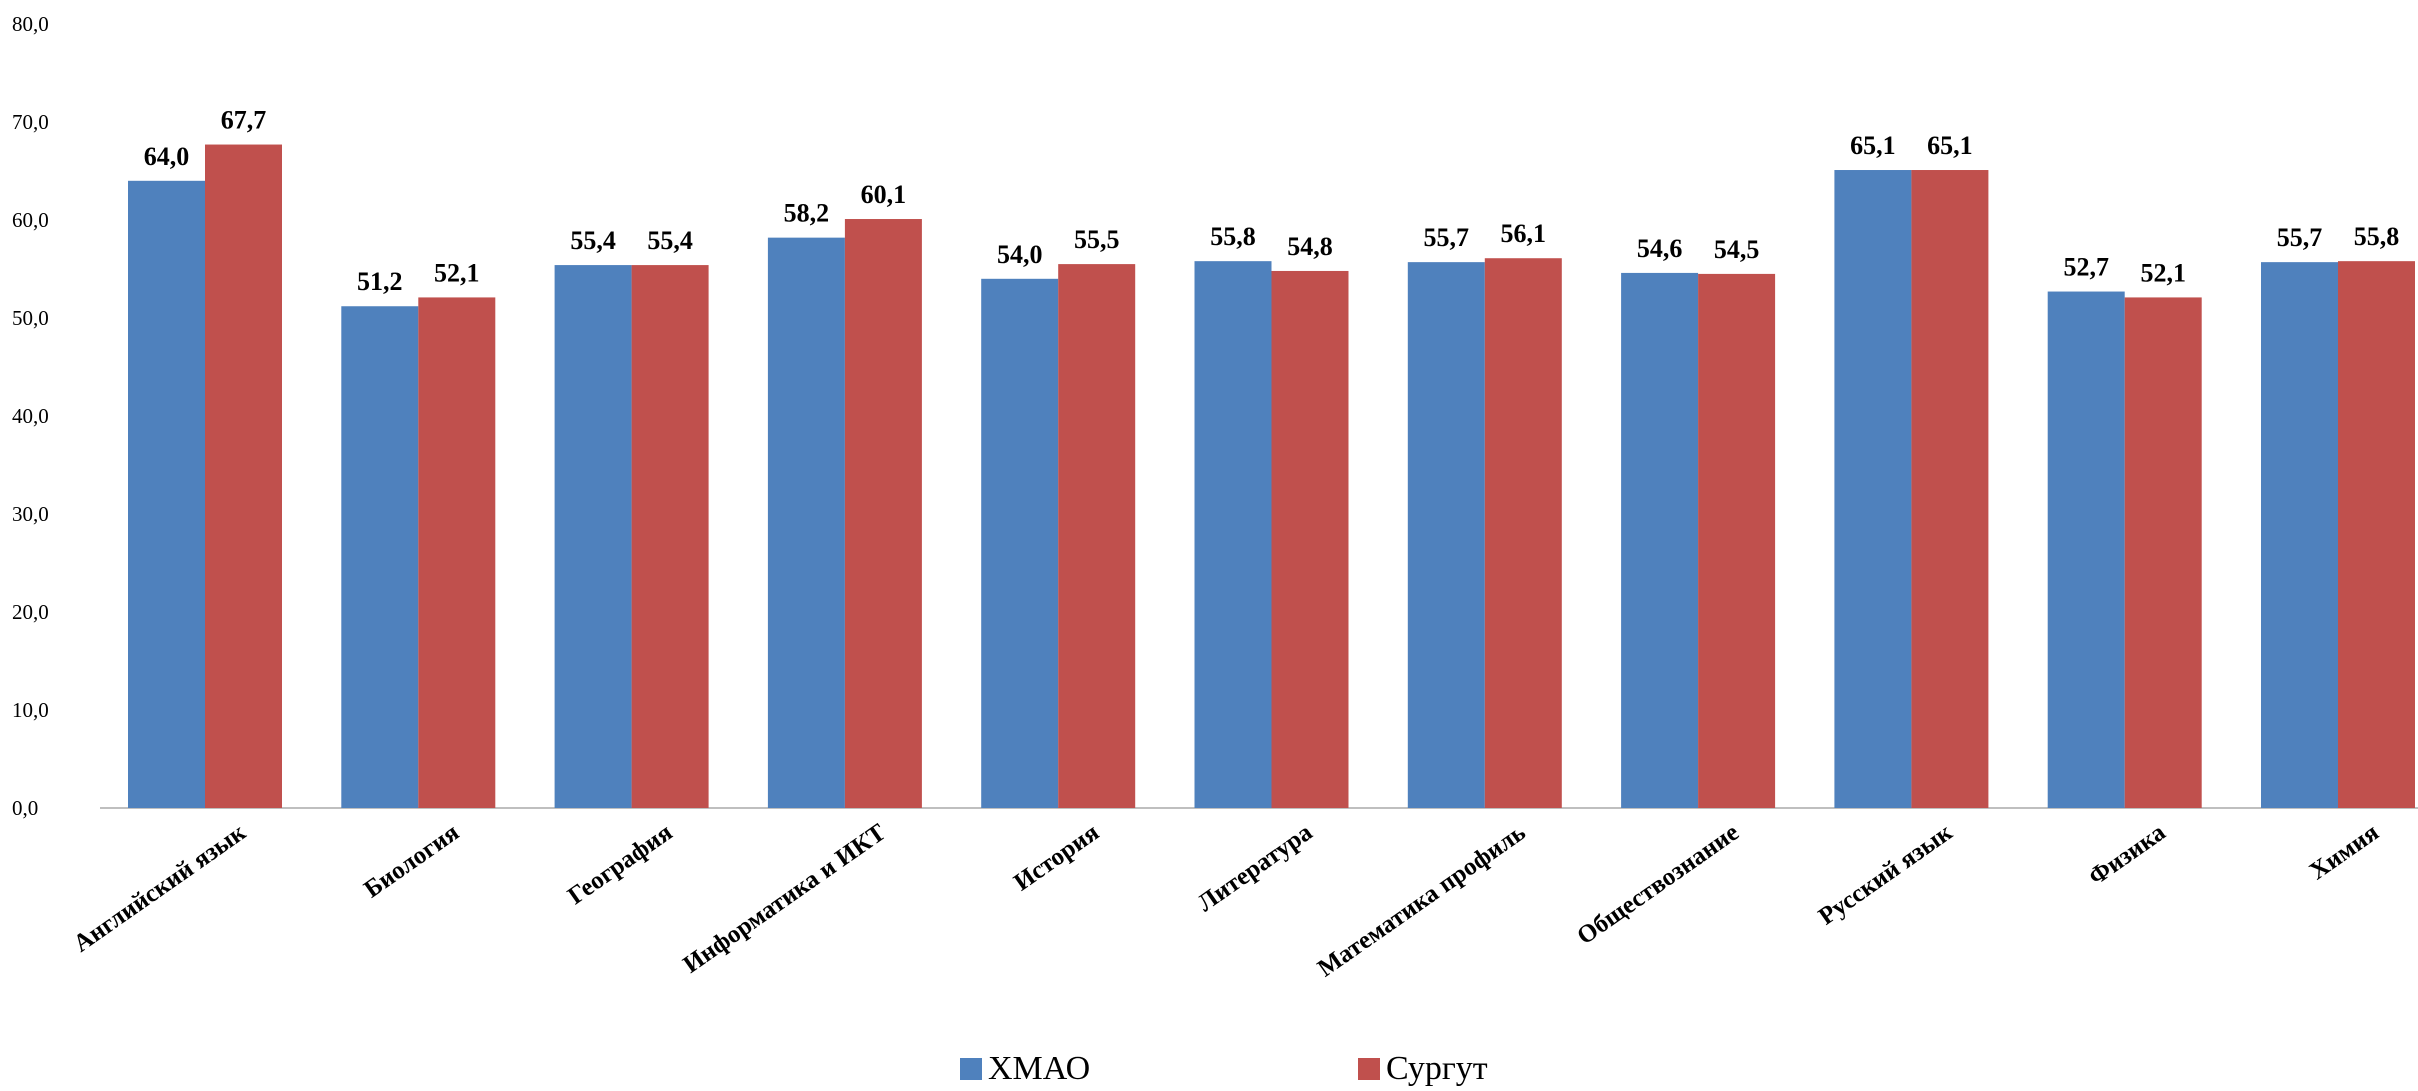  I want to click on category-label: Математика профиль, so click(1422, 901).